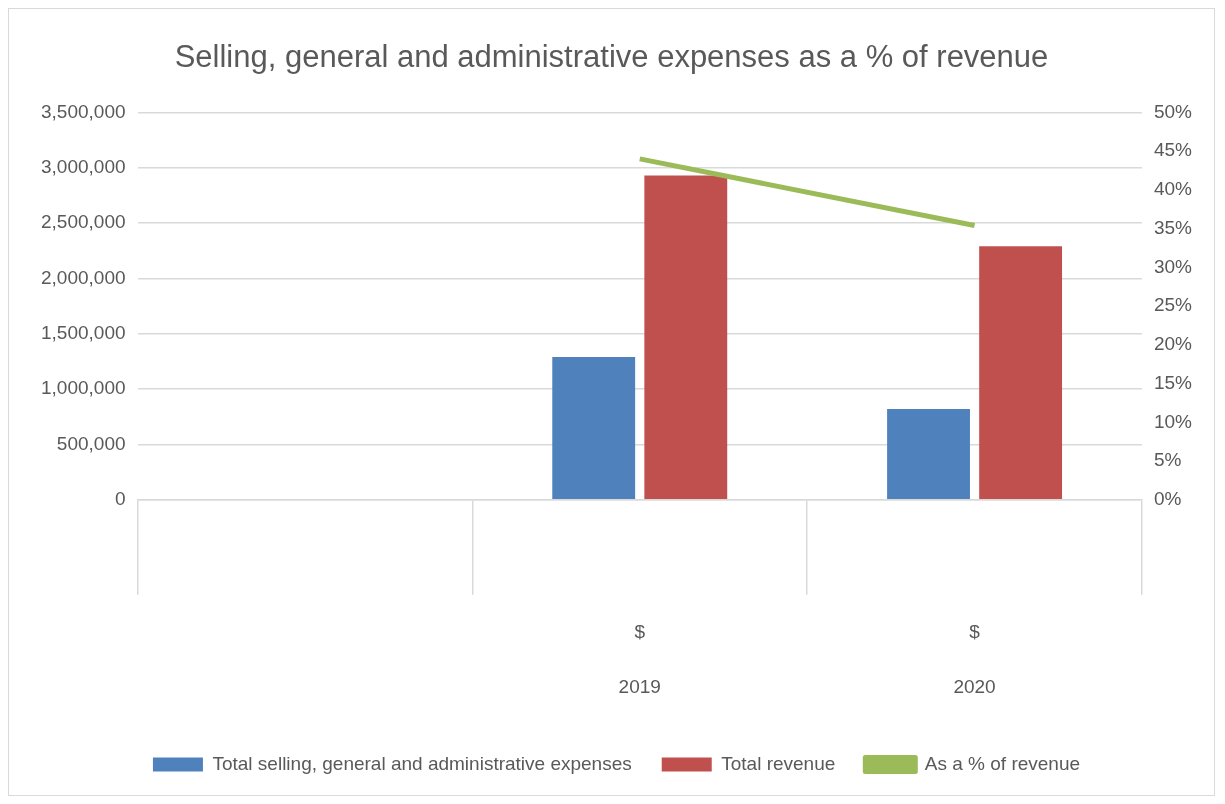  Describe the element at coordinates (1167, 499) in the screenshot. I see `y2-tick-label: 0%` at that location.